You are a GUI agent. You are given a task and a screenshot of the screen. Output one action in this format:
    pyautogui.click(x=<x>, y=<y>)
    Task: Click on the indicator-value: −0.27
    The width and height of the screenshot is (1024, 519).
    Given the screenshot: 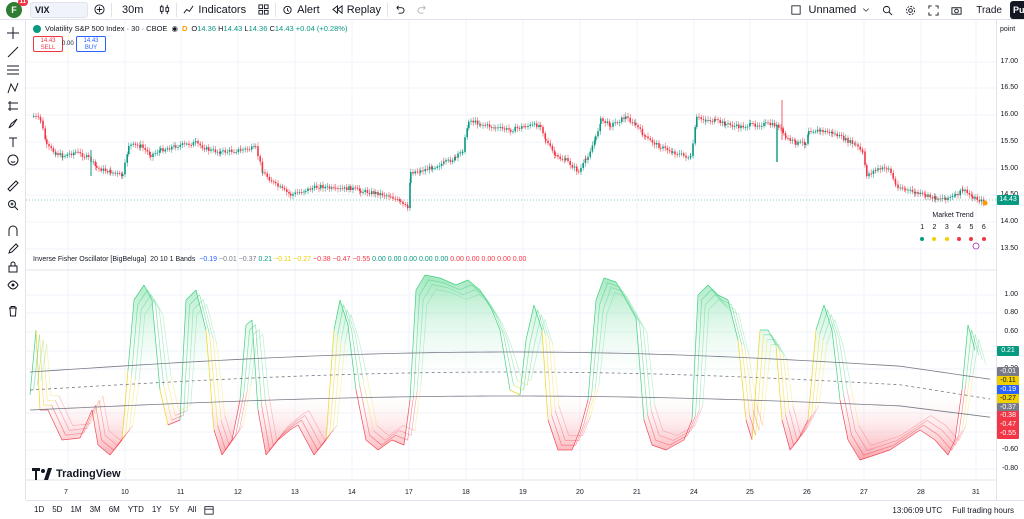 What is the action you would take?
    pyautogui.click(x=302, y=259)
    